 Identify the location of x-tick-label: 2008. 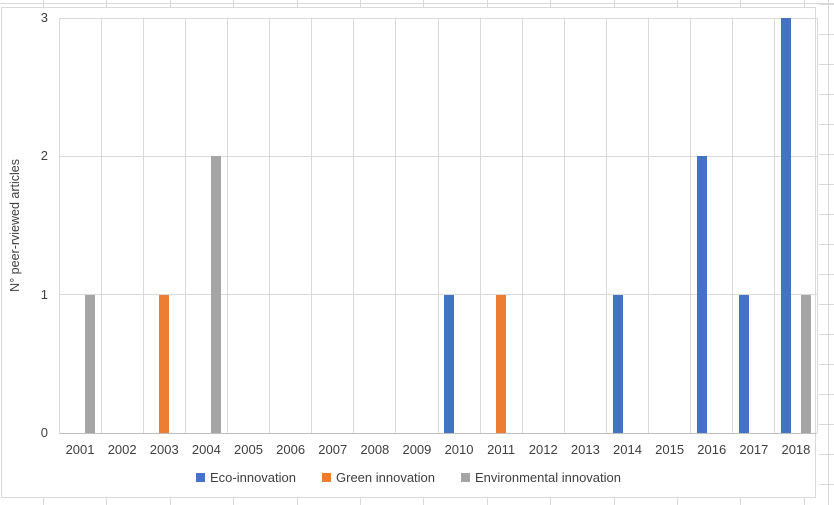
(375, 449).